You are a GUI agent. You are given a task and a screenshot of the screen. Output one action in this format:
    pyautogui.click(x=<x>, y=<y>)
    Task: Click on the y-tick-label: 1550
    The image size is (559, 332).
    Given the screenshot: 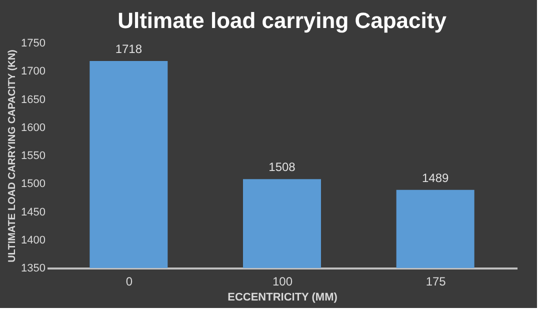 What is the action you would take?
    pyautogui.click(x=33, y=156)
    